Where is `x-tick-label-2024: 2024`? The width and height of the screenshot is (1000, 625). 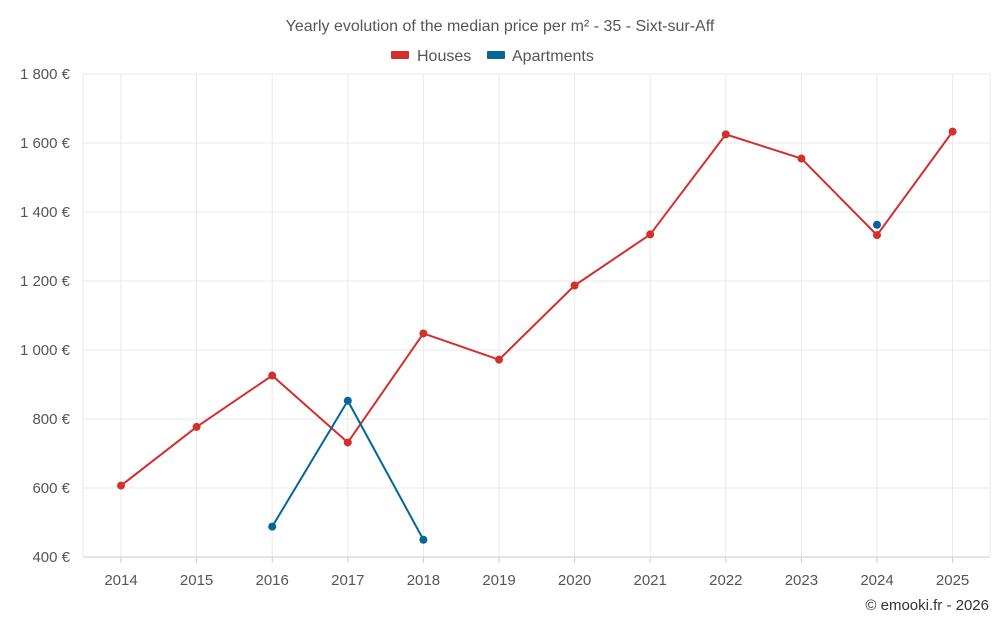
x-tick-label-2024: 2024 is located at coordinates (876, 580).